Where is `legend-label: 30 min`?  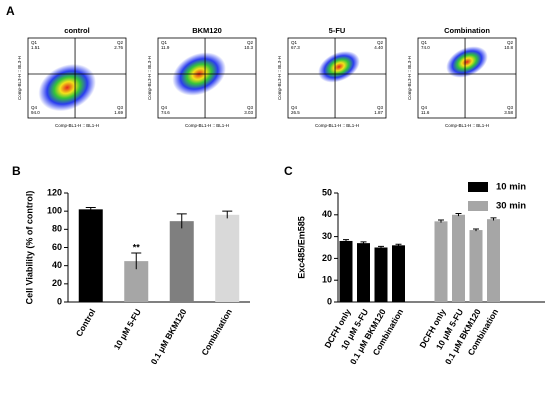
legend-label: 30 min is located at coordinates (511, 206).